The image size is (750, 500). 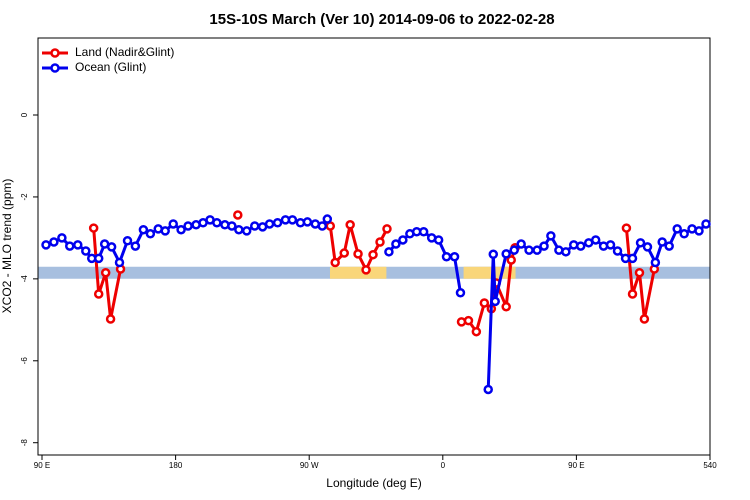 I want to click on y-tick-label: -8, so click(x=24, y=443).